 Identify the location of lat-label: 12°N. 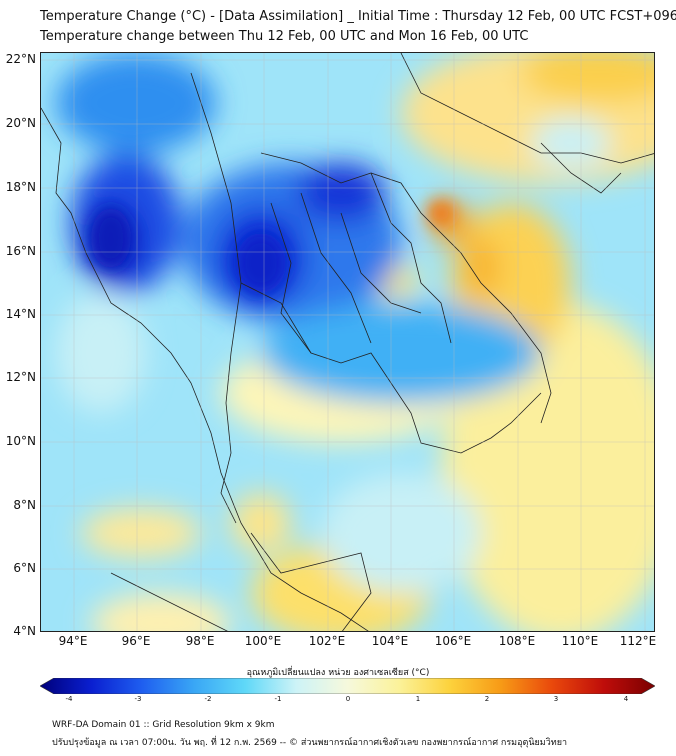
(20, 377).